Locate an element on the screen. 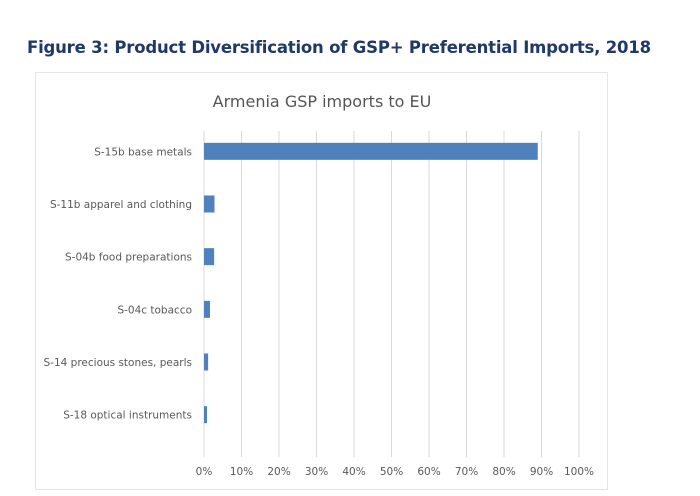 This screenshot has width=700, height=496. x-tick-label: 100% is located at coordinates (579, 472).